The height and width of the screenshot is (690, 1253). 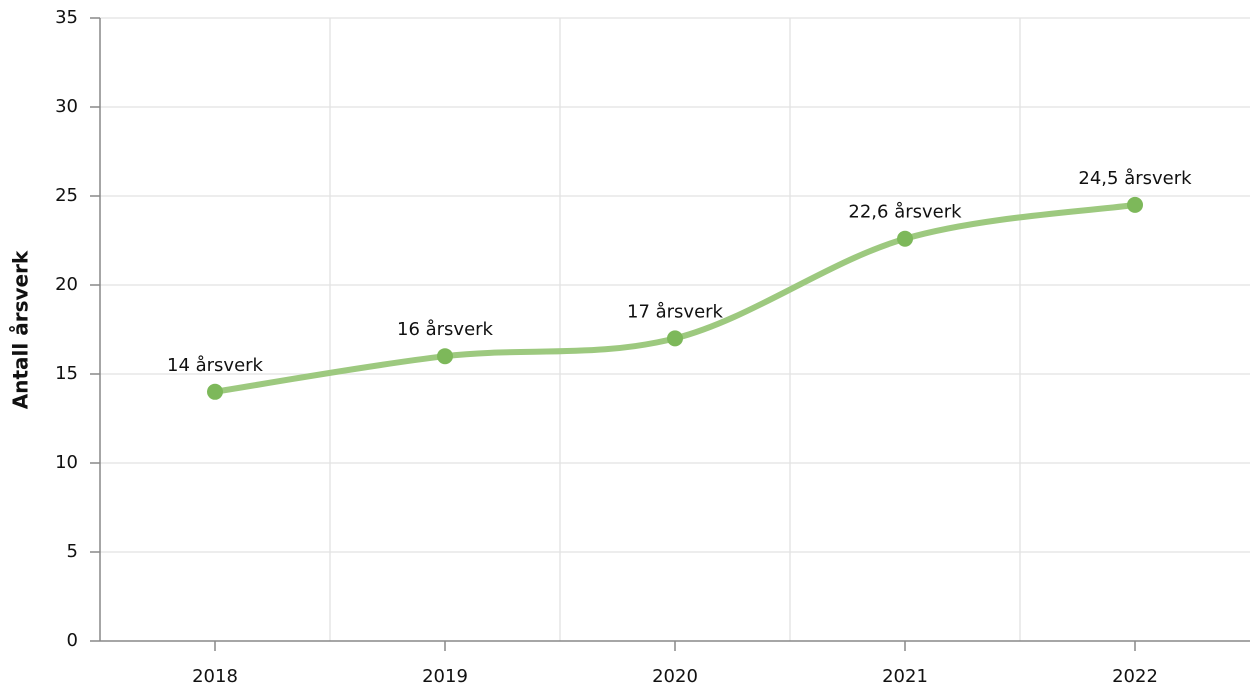 What do you see at coordinates (905, 212) in the screenshot?
I see `data-label: 22,6 årsverk` at bounding box center [905, 212].